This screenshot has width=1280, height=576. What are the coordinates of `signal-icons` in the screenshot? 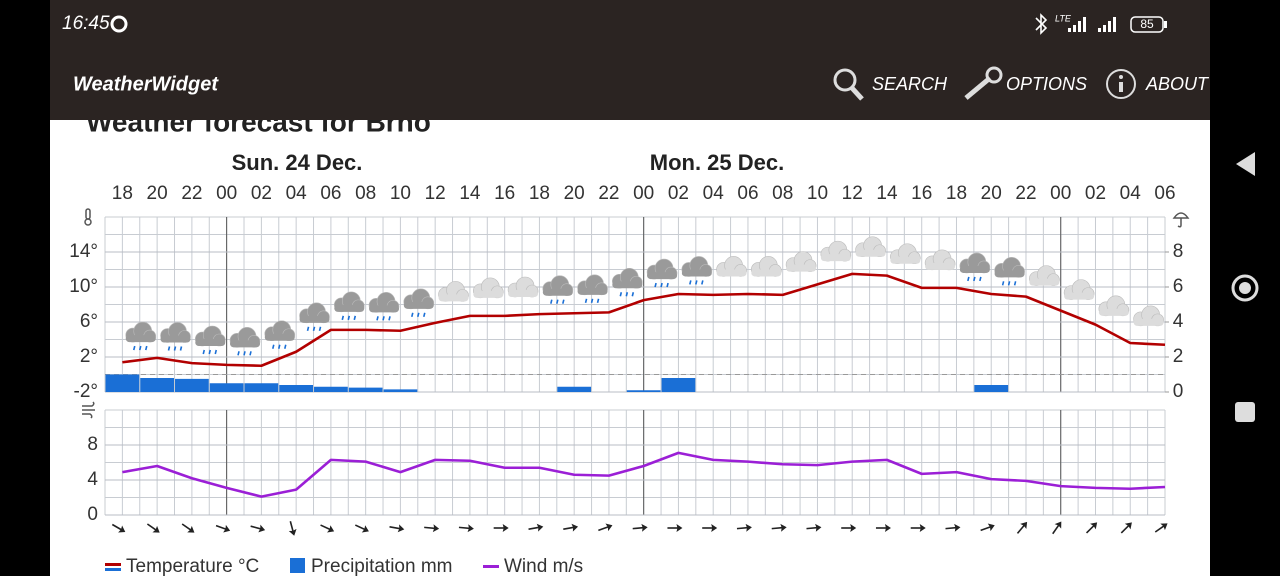 It's located at (1092, 24).